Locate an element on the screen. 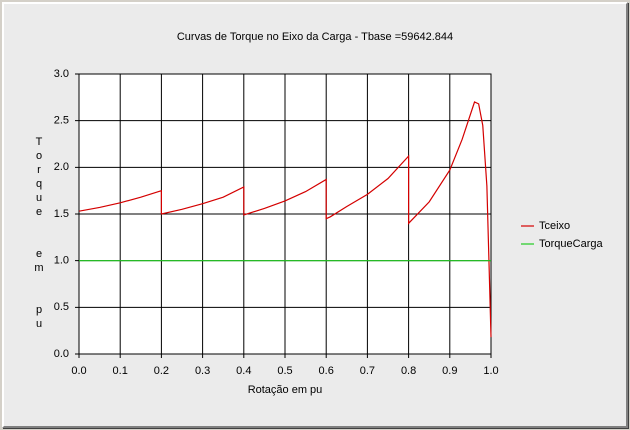 The height and width of the screenshot is (430, 630). y-tick-label: 0.0 is located at coordinates (61, 354).